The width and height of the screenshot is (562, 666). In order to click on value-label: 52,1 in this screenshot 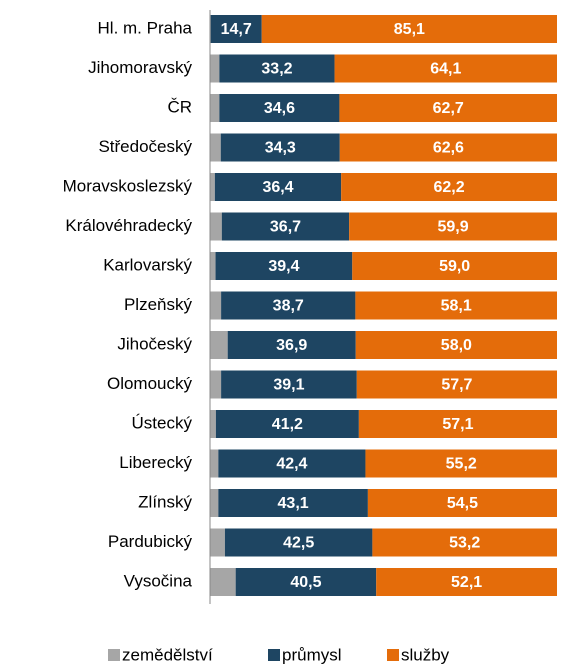, I will do `click(466, 582)`.